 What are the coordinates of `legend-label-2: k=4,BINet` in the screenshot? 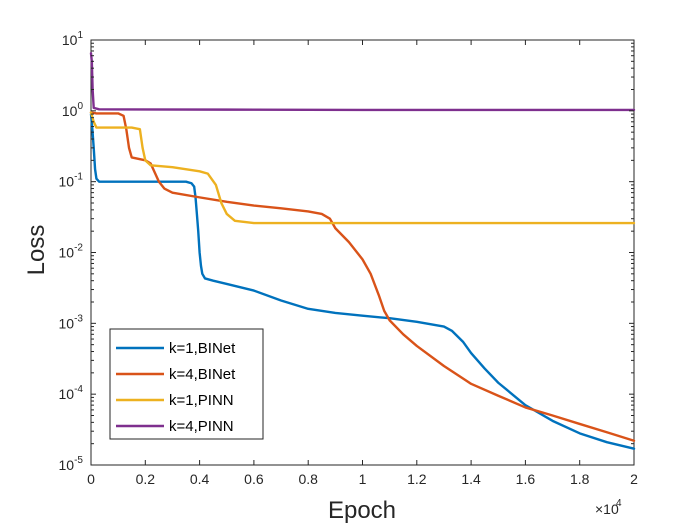 It's located at (202, 374).